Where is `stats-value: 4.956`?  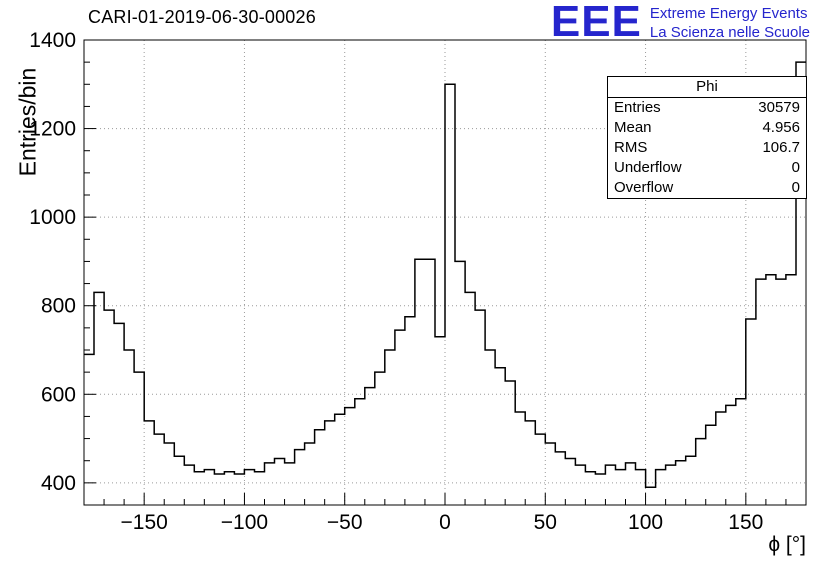
stats-value: 4.956 is located at coordinates (781, 127).